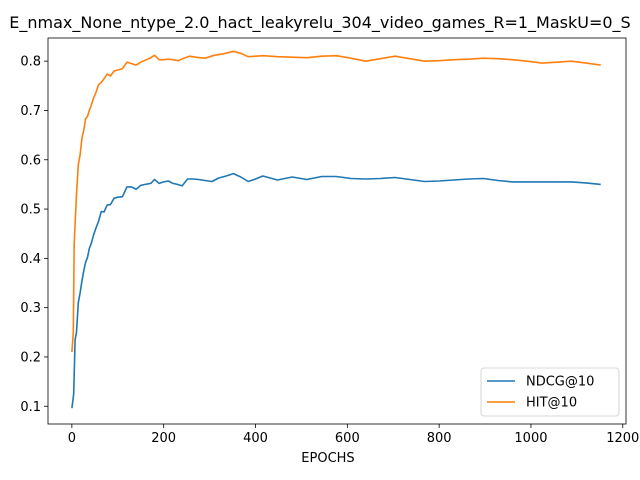 This screenshot has height=480, width=640. What do you see at coordinates (30, 160) in the screenshot?
I see `y-tick-label: 0.6` at bounding box center [30, 160].